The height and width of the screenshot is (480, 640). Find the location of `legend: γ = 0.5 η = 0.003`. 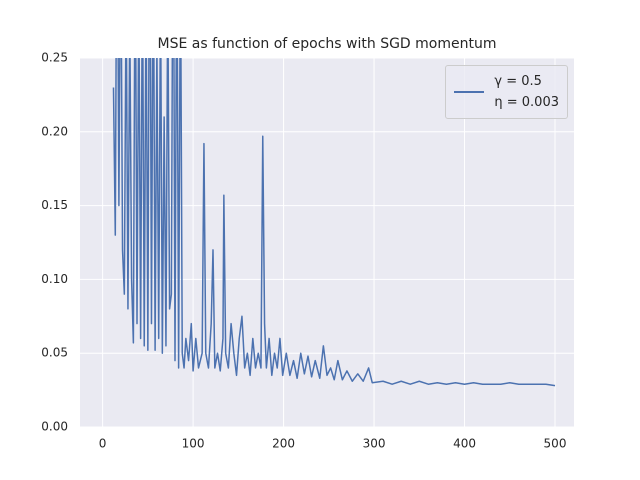

legend: γ = 0.5 η = 0.003 is located at coordinates (506, 92).